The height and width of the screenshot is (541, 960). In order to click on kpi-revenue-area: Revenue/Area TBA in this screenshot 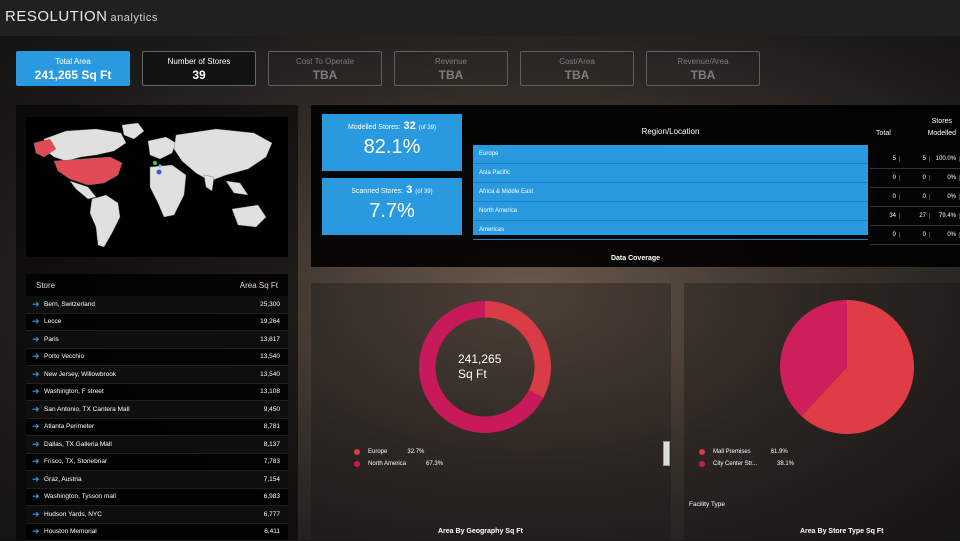, I will do `click(703, 68)`.